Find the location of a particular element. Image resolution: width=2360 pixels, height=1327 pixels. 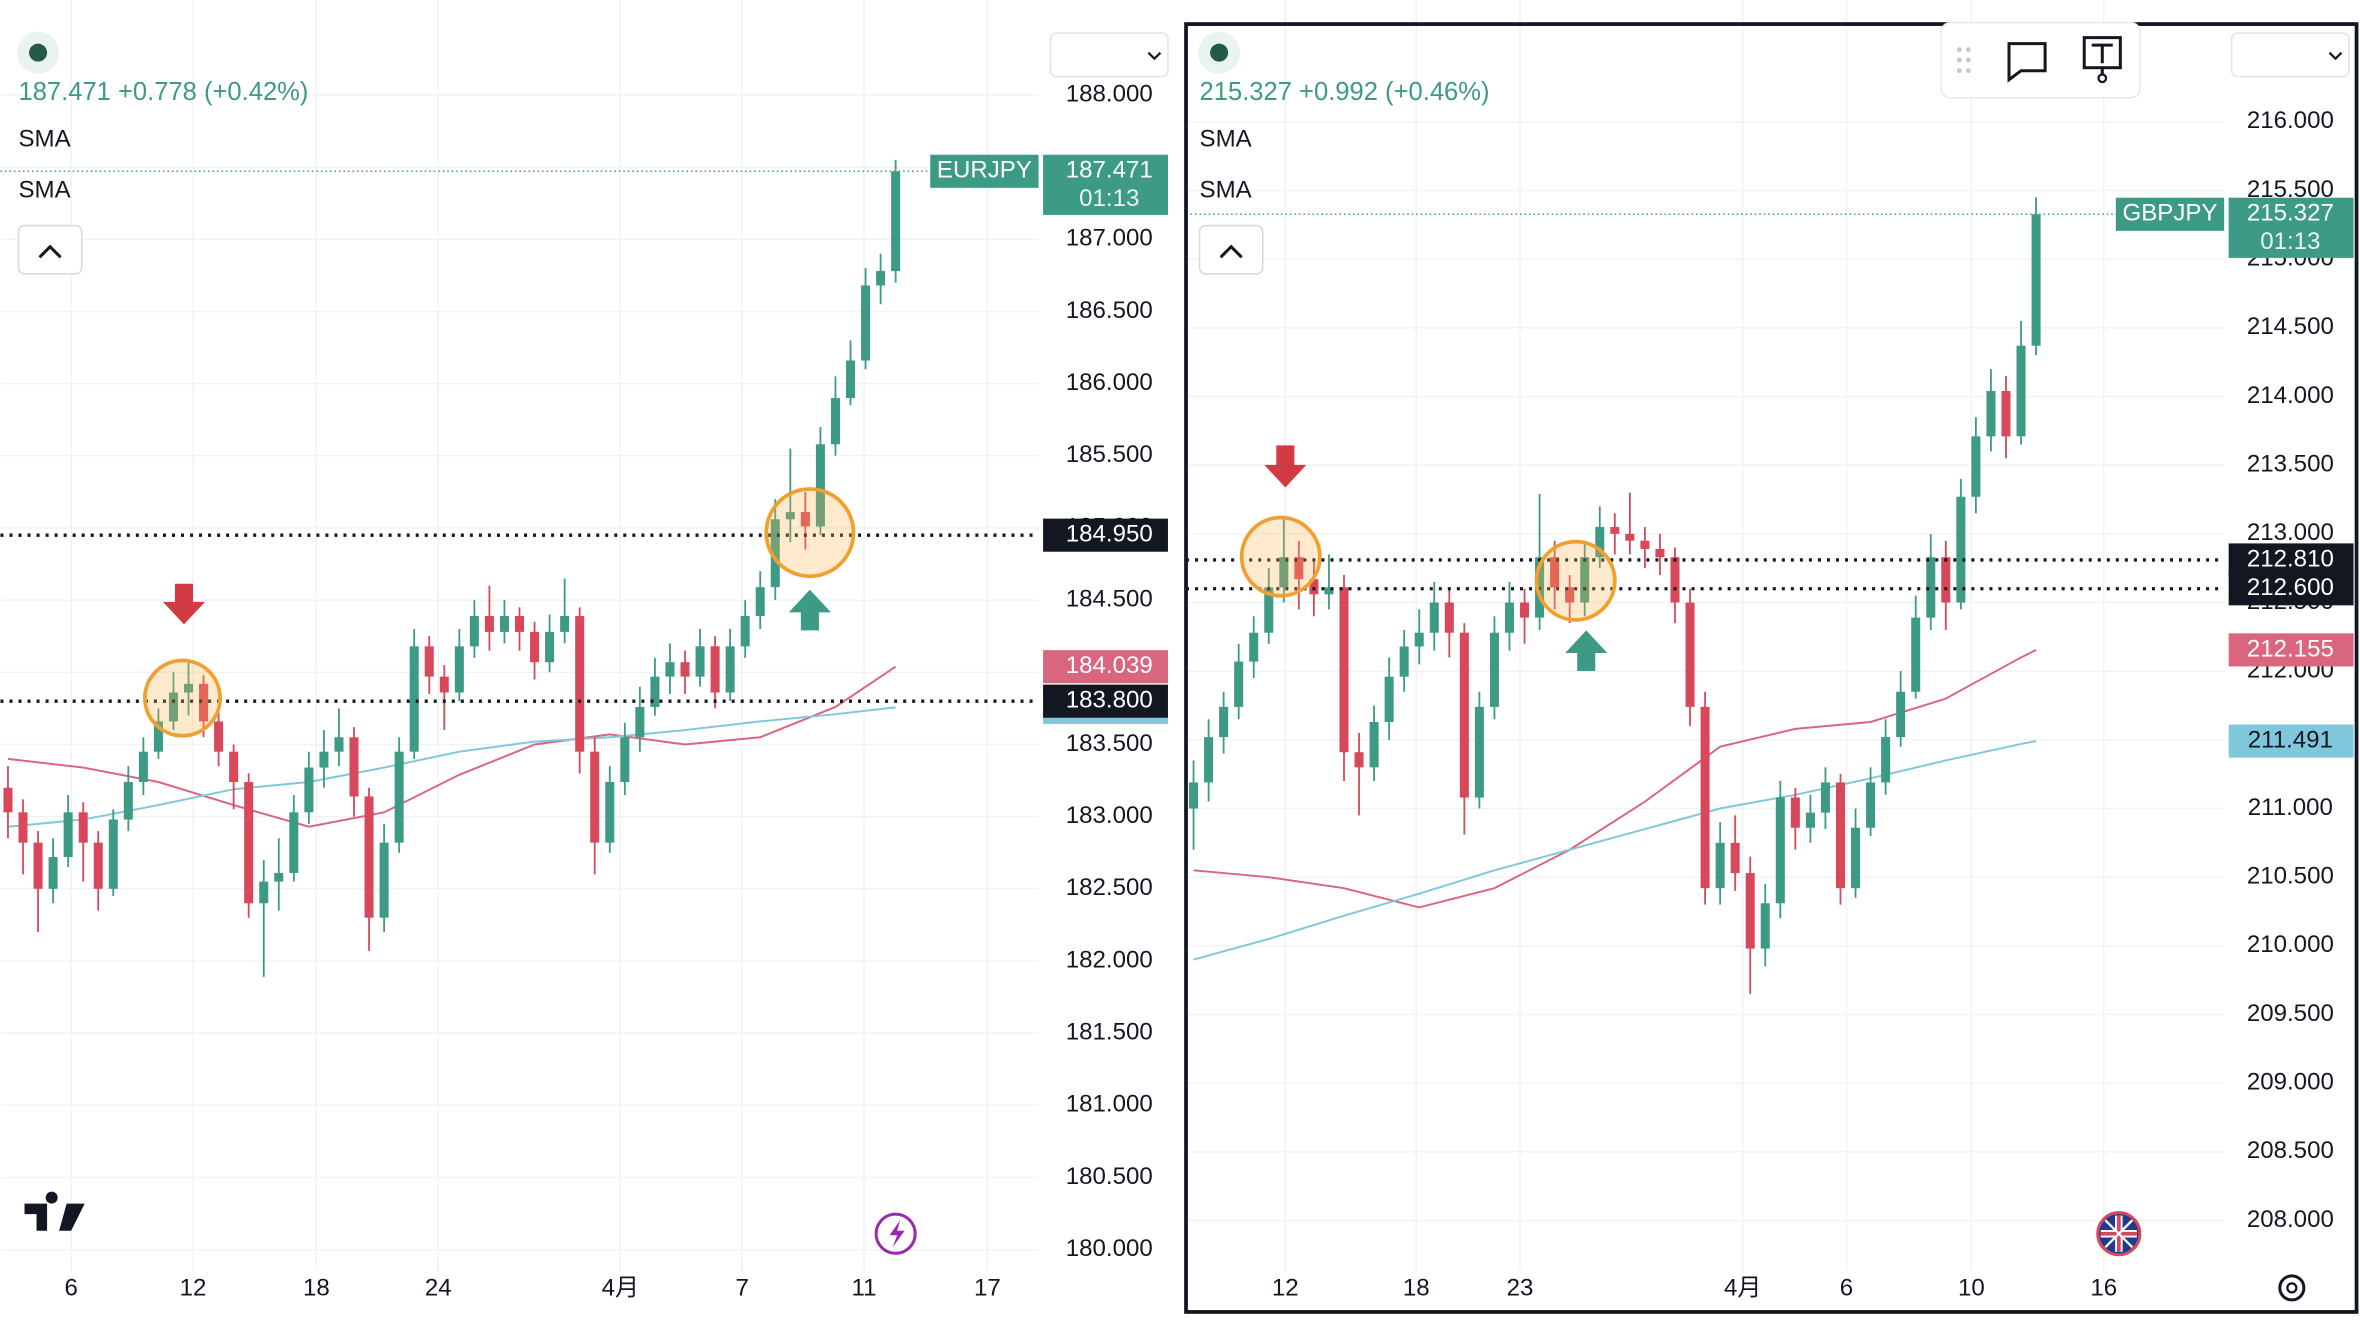

y-tick-label: 184.500 is located at coordinates (1109, 598).